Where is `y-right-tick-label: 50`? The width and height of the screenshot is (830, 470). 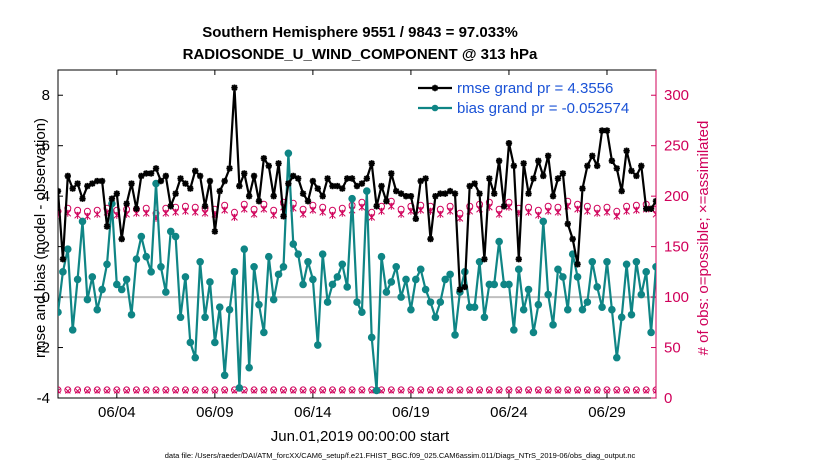
y-right-tick-label: 50 is located at coordinates (672, 348).